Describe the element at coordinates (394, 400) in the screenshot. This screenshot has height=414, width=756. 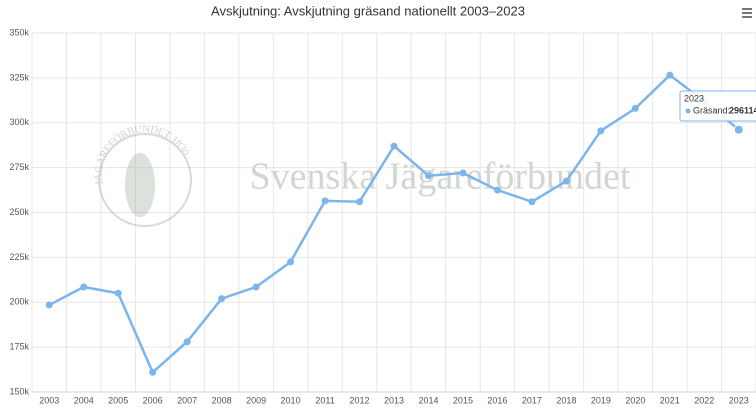
I see `x-tick-label: 2013` at that location.